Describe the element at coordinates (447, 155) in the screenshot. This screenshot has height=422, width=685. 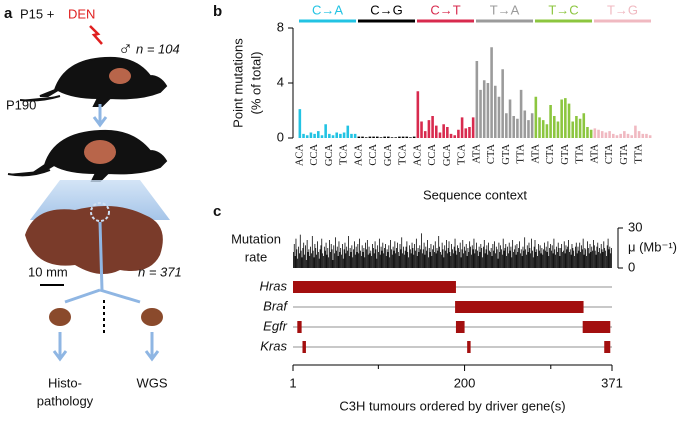
I see `x-tick-label: GCA` at that location.